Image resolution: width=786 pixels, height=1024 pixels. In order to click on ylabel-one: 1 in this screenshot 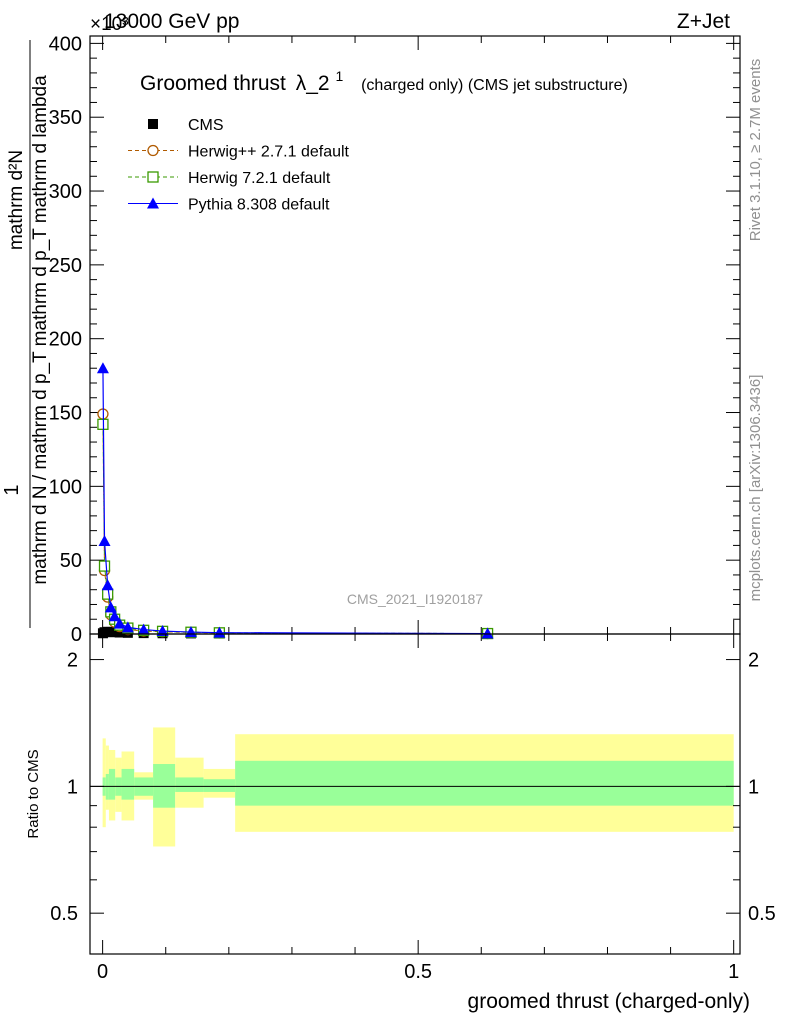, I will do `click(12, 489)`.